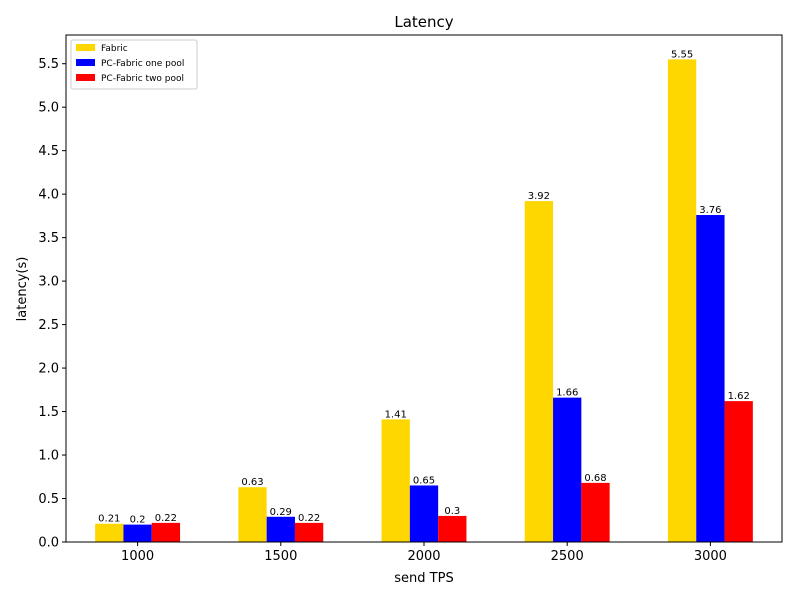 Image resolution: width=800 pixels, height=600 pixels. Describe the element at coordinates (48, 456) in the screenshot. I see `y-tick-label: 1.0` at that location.